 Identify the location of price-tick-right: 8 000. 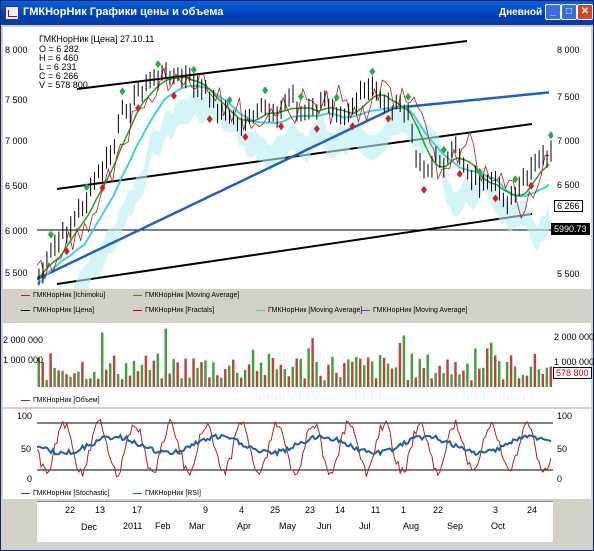
(568, 50).